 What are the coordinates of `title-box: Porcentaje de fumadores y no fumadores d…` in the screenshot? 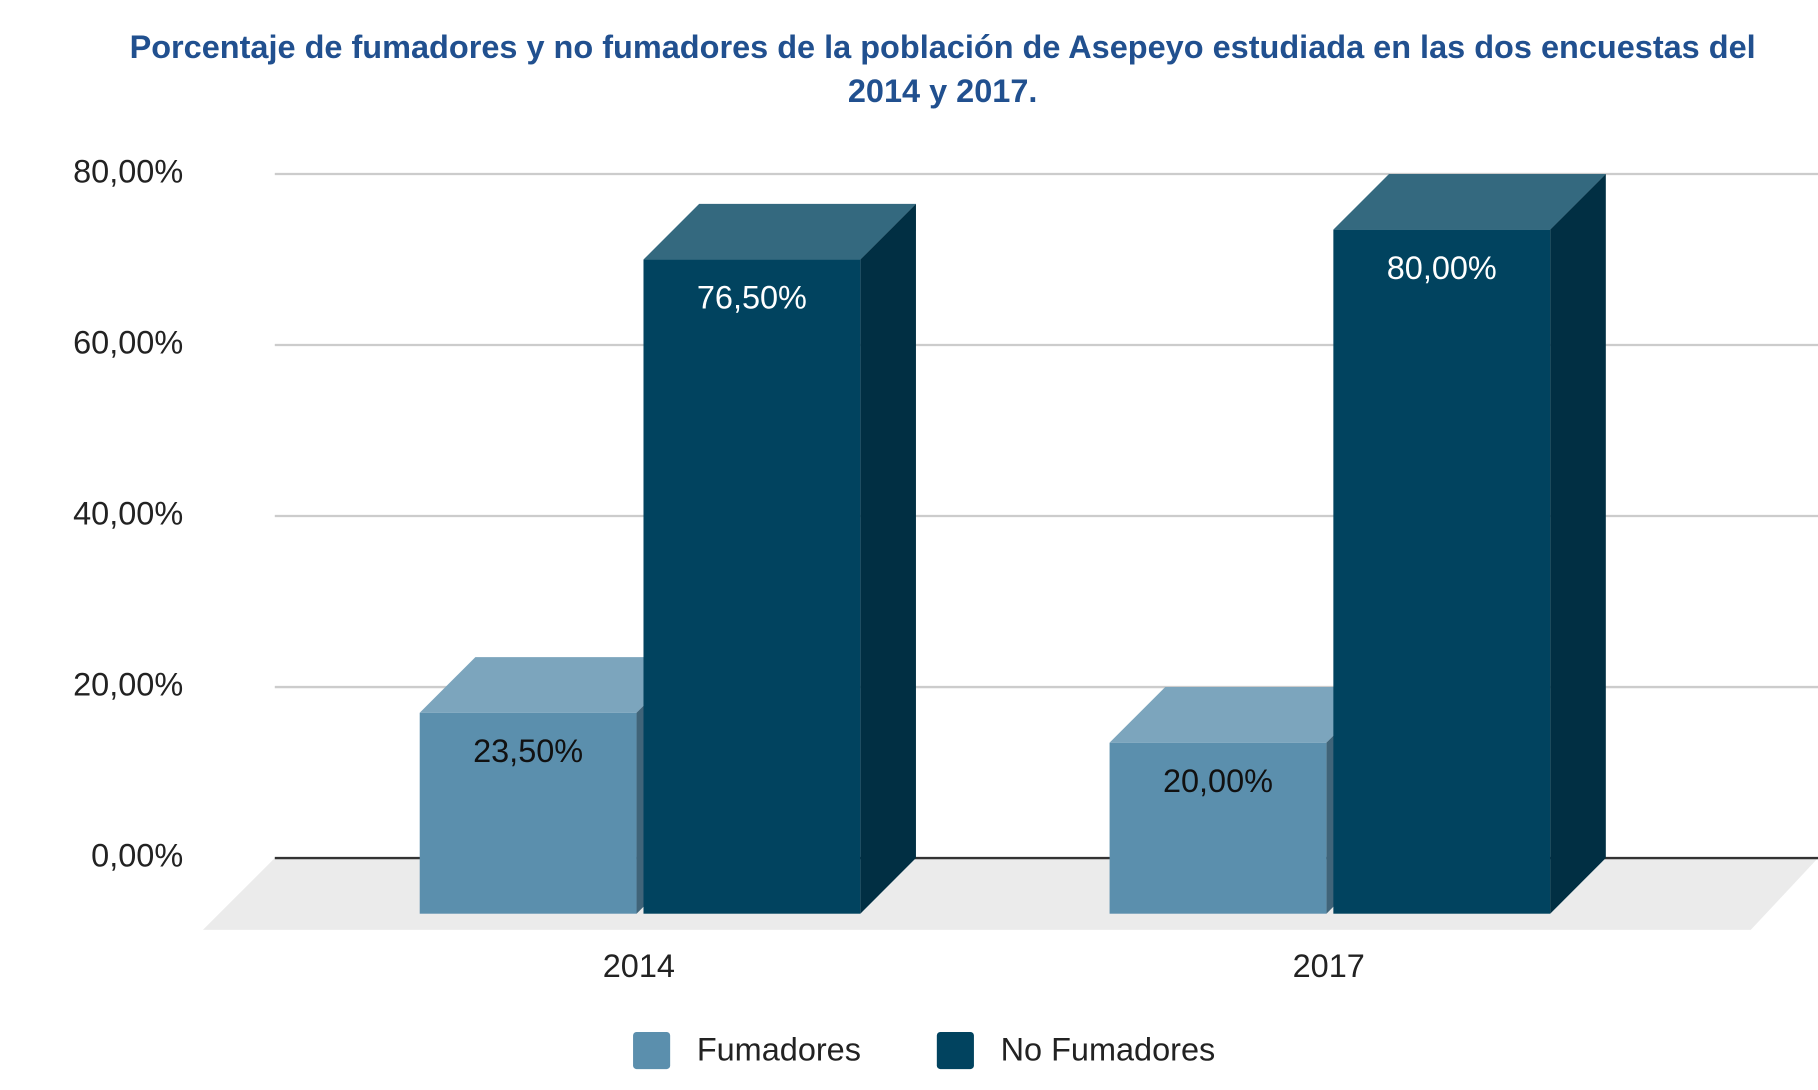 It's located at (942, 69).